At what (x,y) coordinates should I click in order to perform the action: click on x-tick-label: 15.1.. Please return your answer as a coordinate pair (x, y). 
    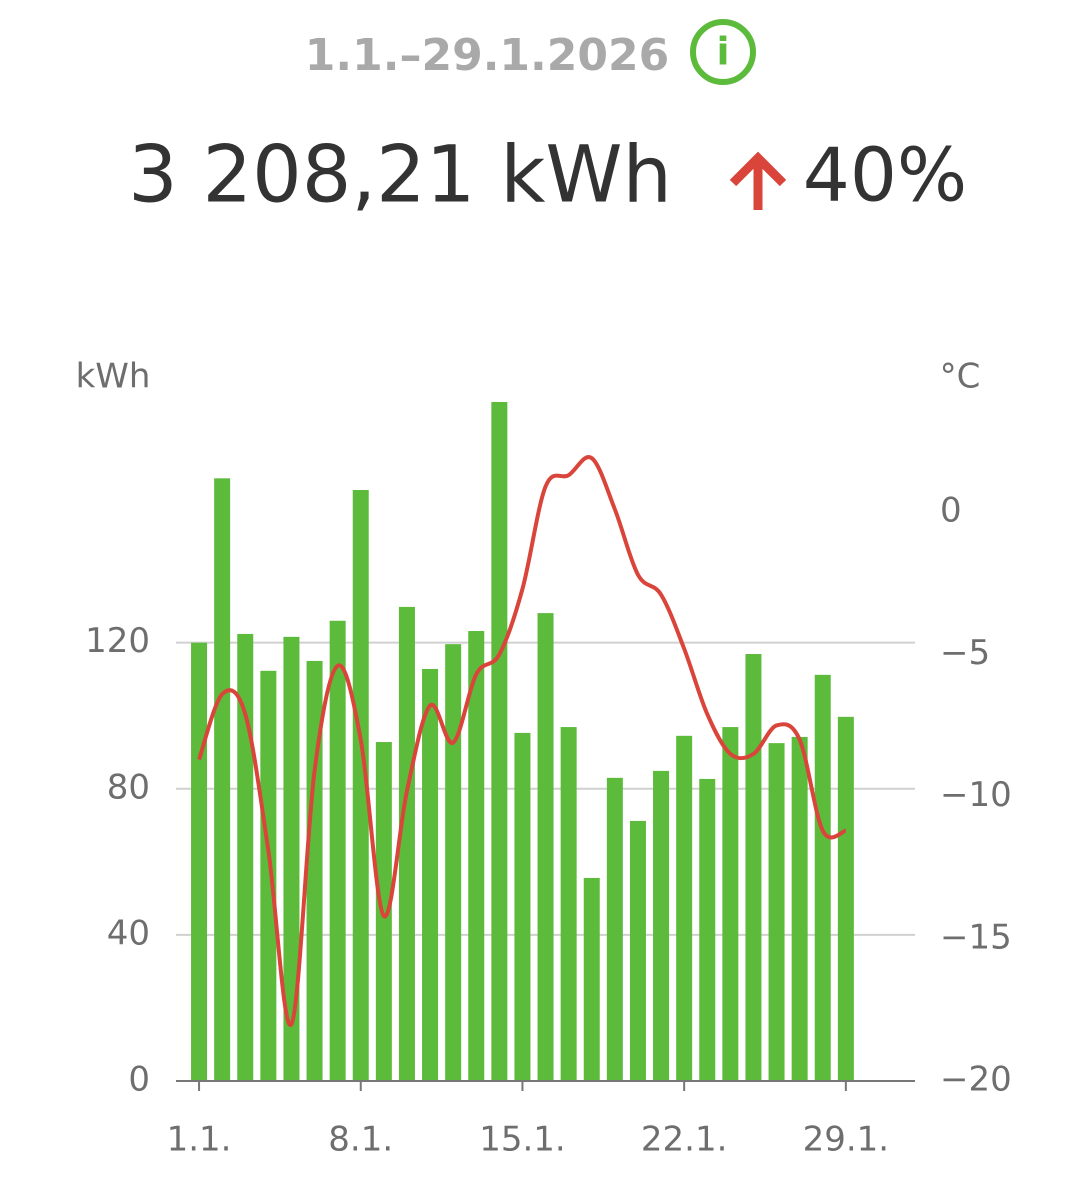
    Looking at the image, I should click on (522, 1140).